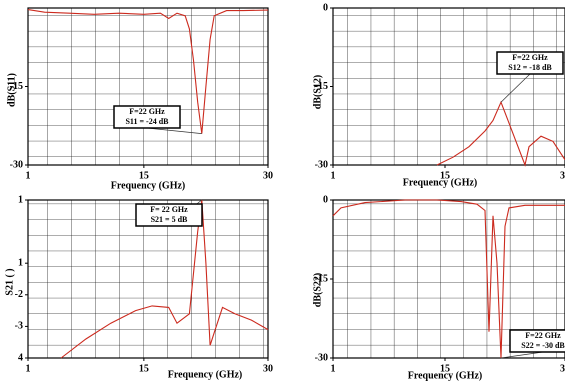 The width and height of the screenshot is (565, 385). I want to click on y-axis-label: S21 ( ), so click(9, 281).